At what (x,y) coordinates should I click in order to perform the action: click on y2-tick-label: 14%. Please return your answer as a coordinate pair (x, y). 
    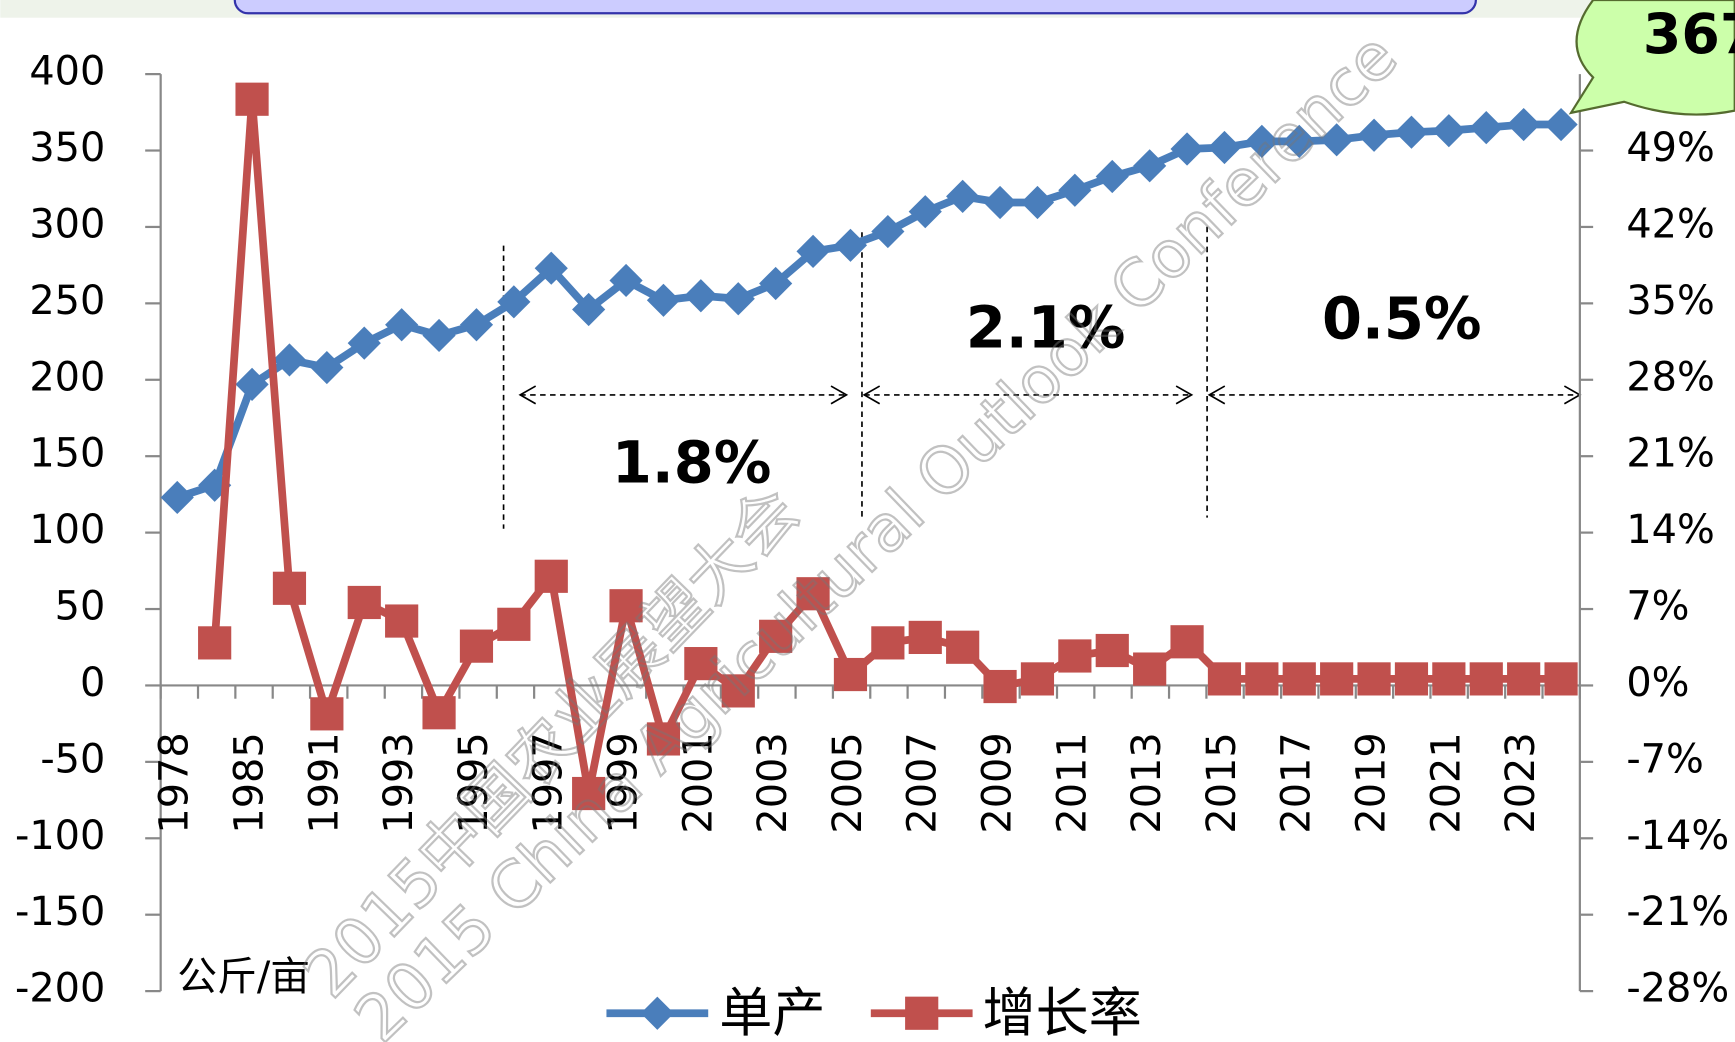
    Looking at the image, I should click on (1670, 530).